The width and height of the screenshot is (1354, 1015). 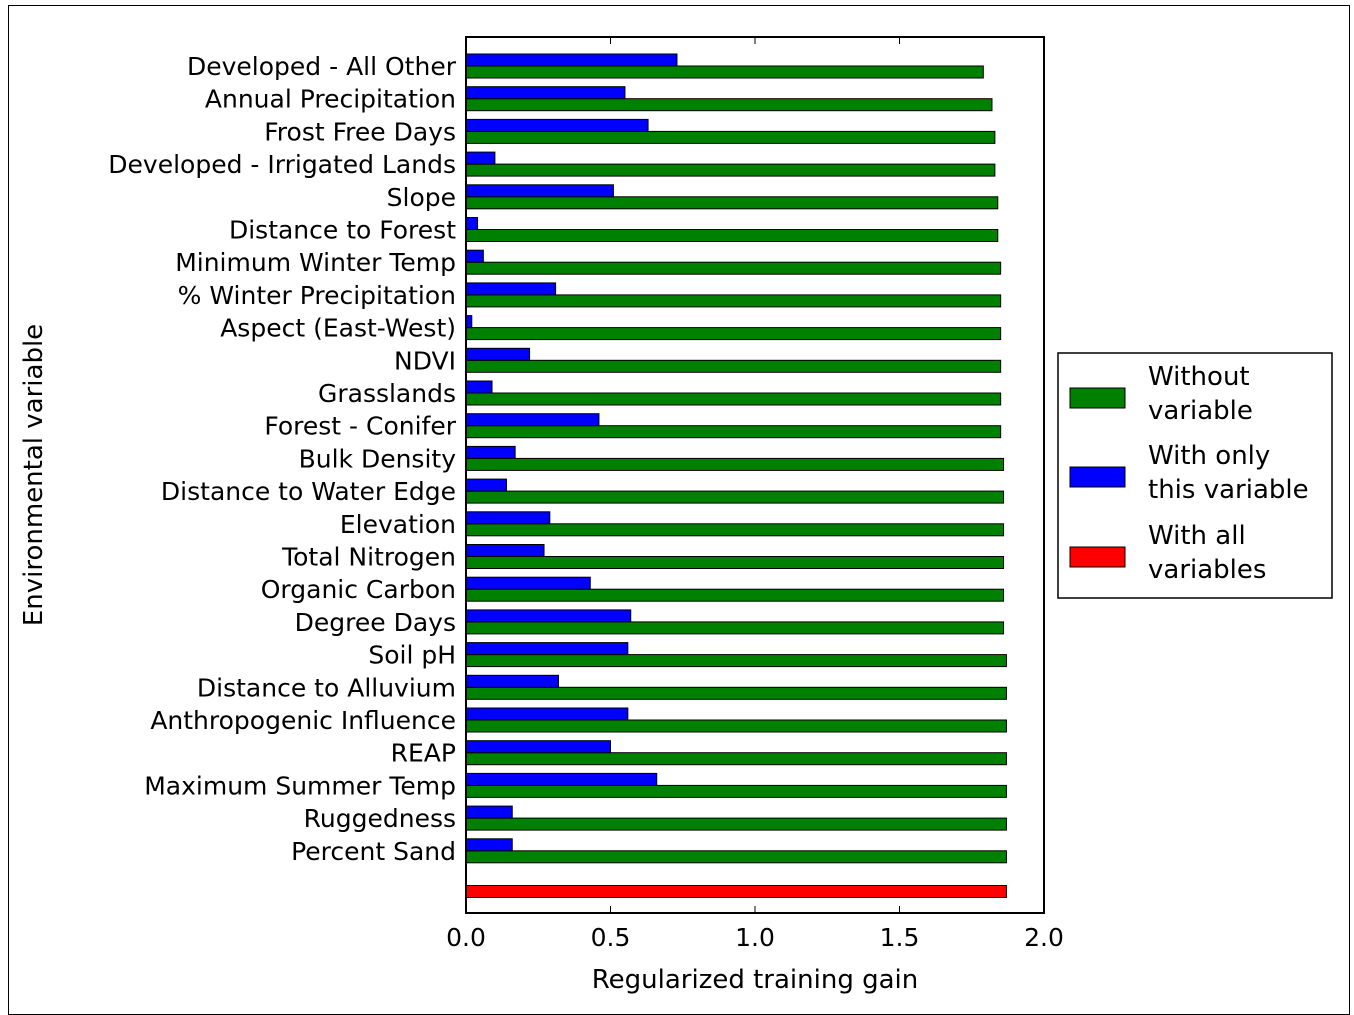 What do you see at coordinates (34, 475) in the screenshot?
I see `y-axis-title: Environmental variable` at bounding box center [34, 475].